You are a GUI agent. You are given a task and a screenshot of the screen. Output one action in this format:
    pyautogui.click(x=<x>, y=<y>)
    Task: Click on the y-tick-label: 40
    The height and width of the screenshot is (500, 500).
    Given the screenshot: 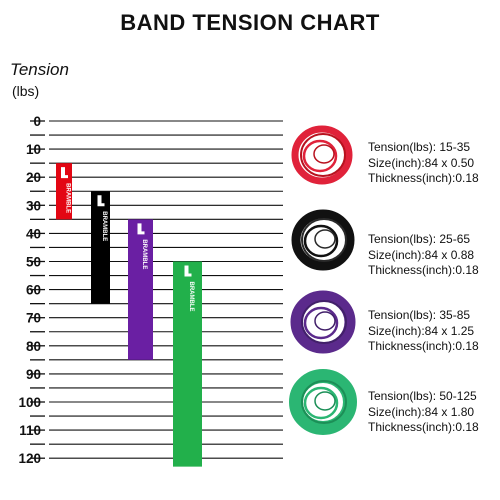 What is the action you would take?
    pyautogui.click(x=33, y=233)
    